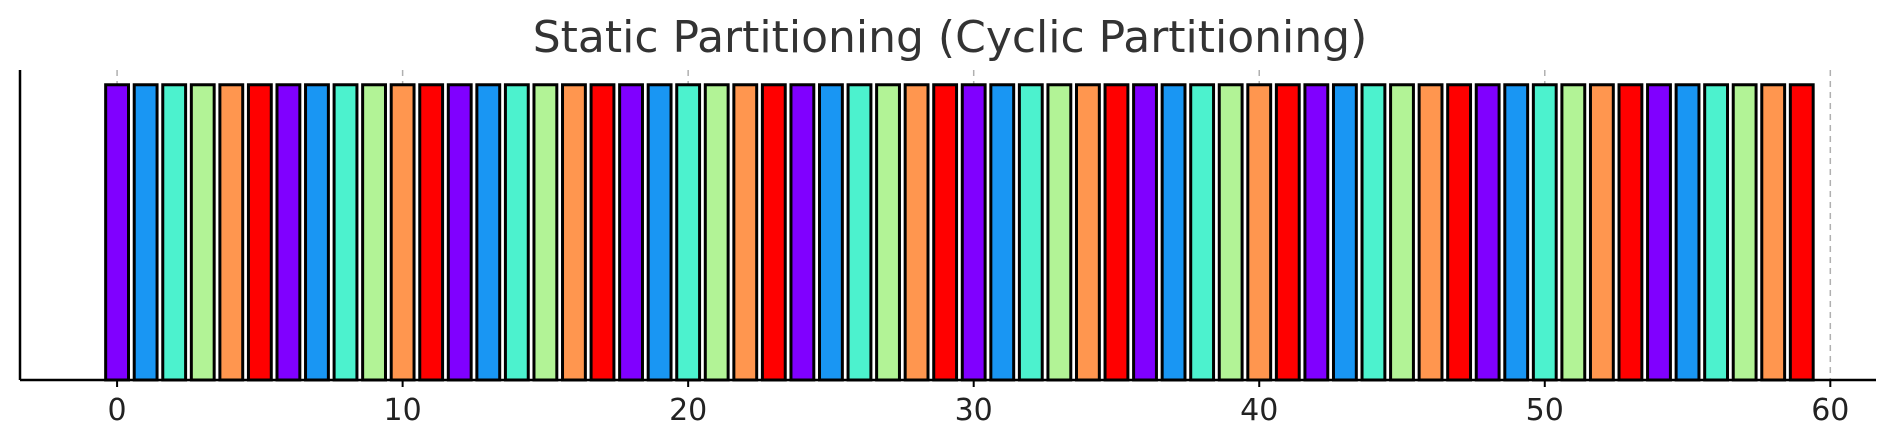 The image size is (1900, 441). What do you see at coordinates (403, 410) in the screenshot?
I see `x-tick-label-10: 10` at bounding box center [403, 410].